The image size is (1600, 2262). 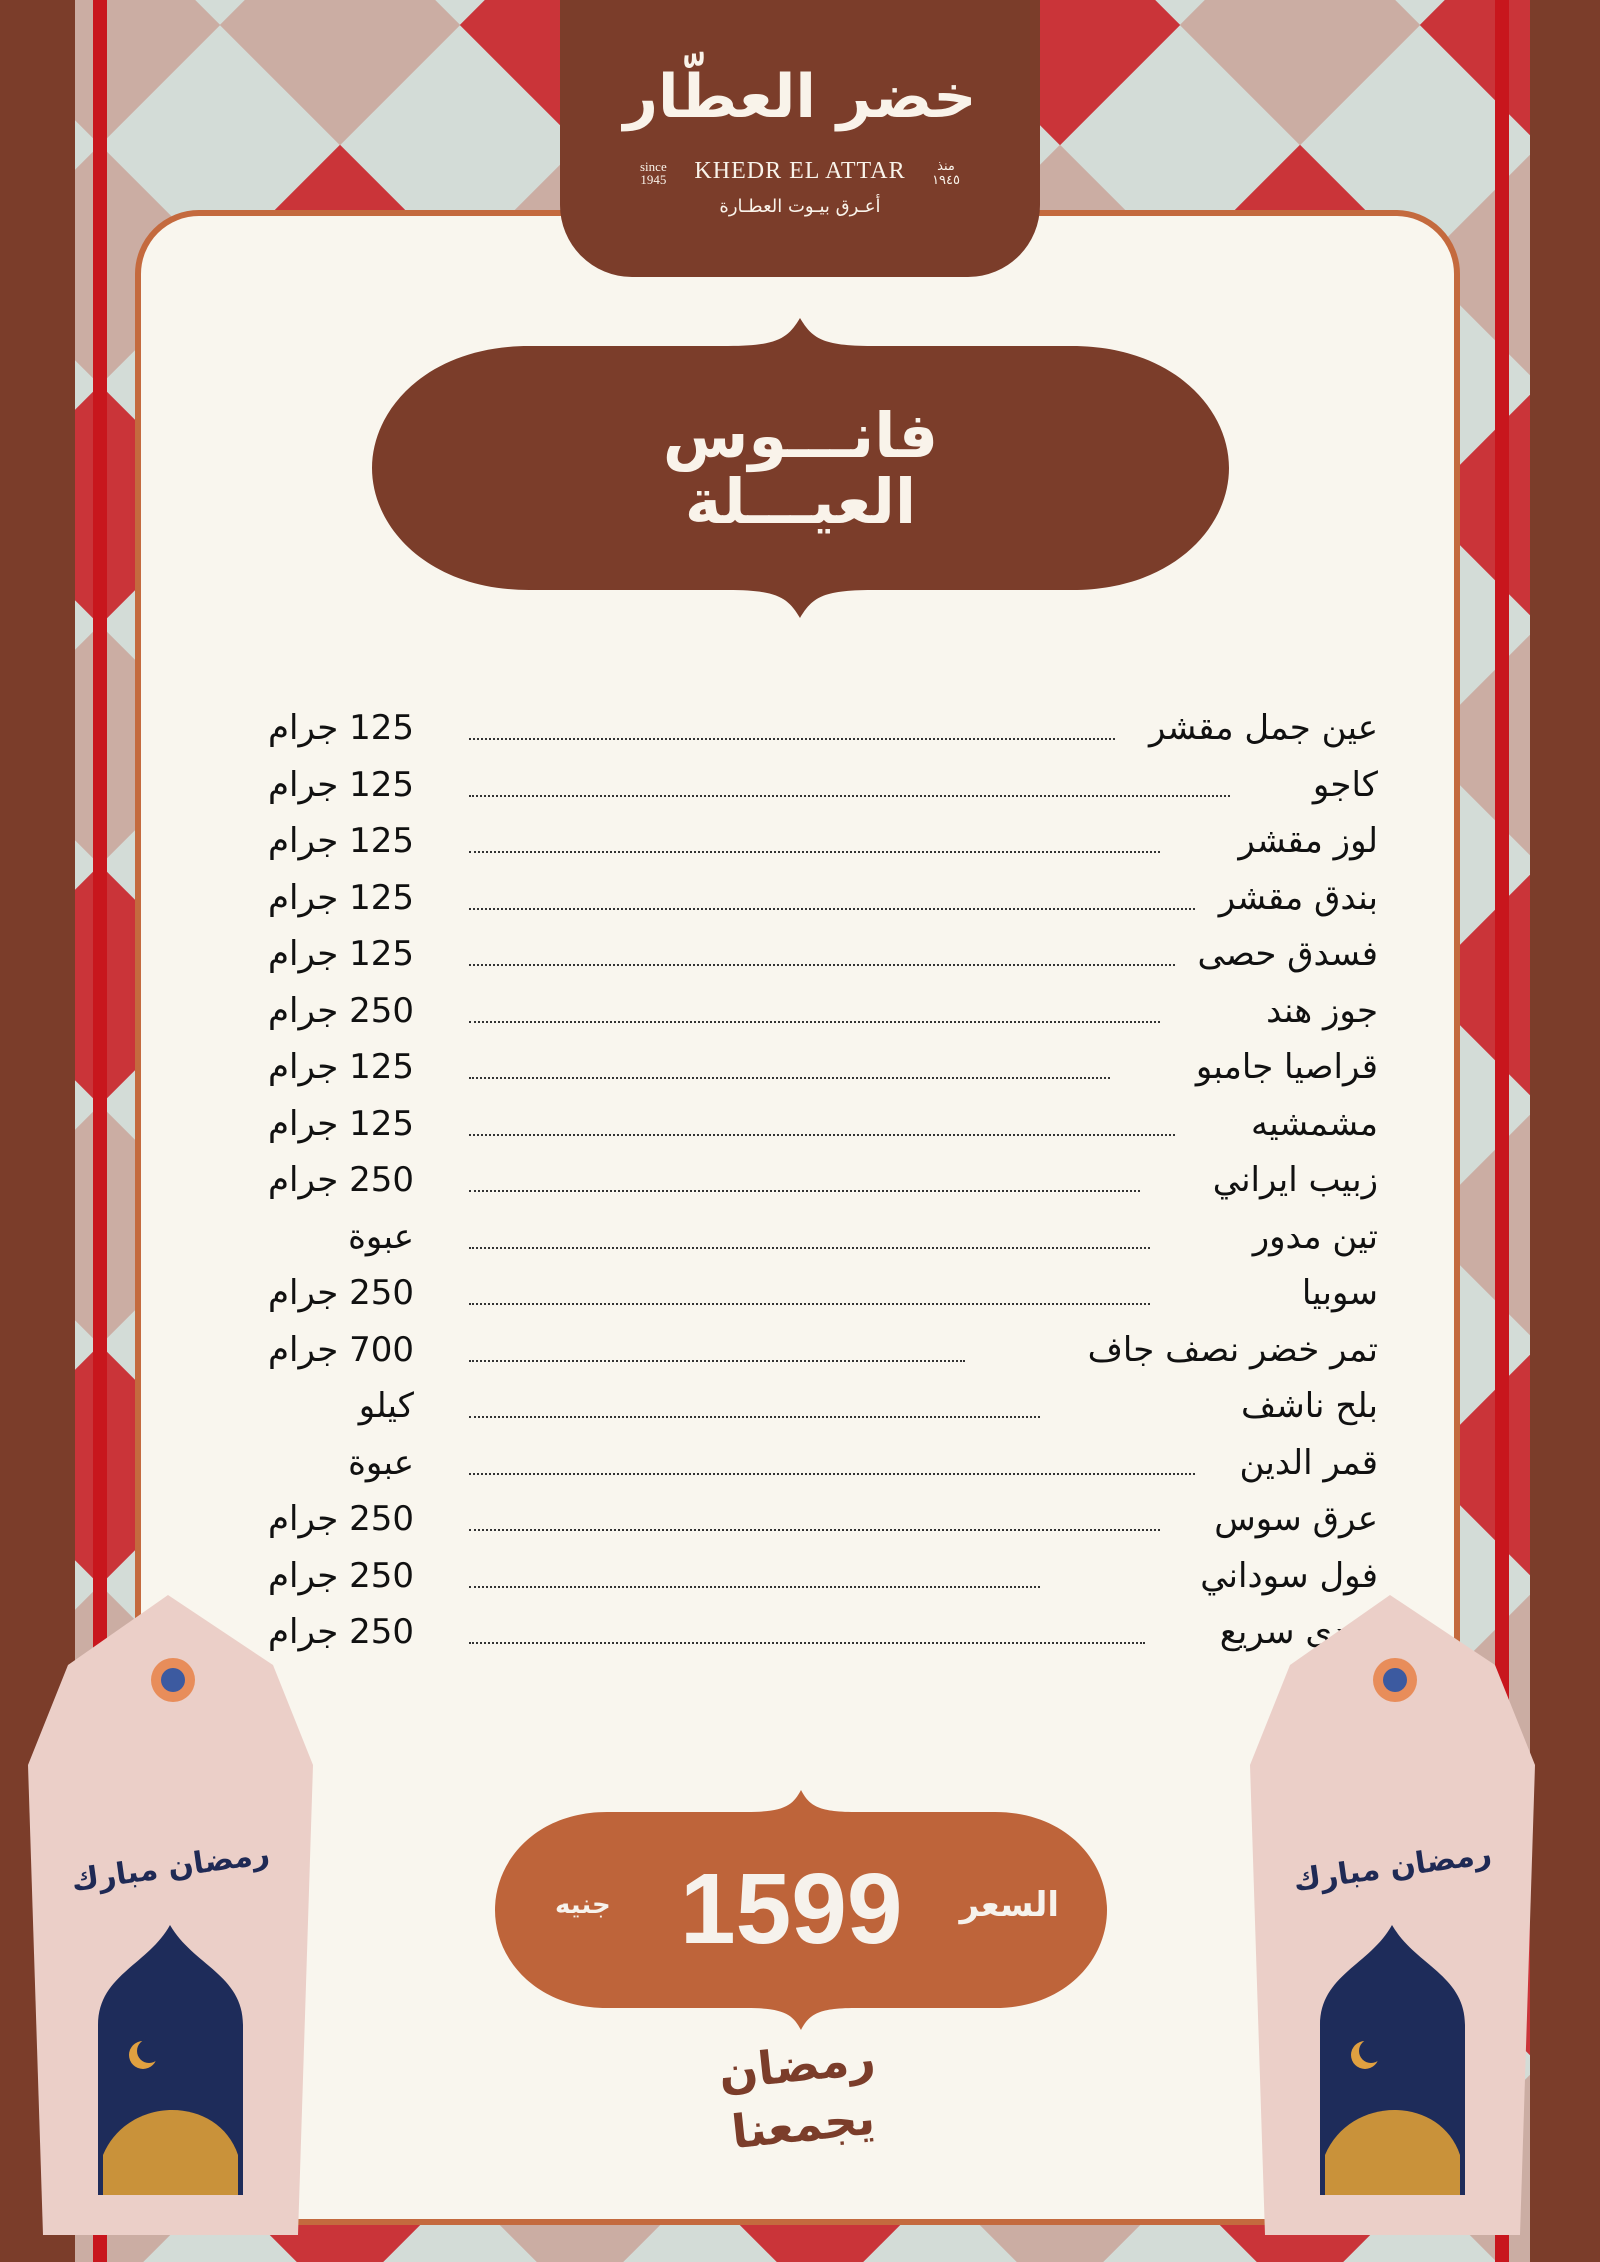 I want to click on title-badge-shape, so click(x=800, y=468).